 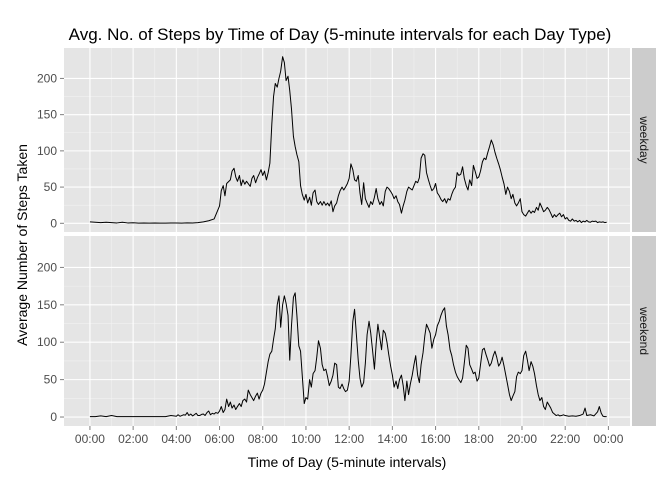 What do you see at coordinates (436, 439) in the screenshot?
I see `x-tick-label: 16:00` at bounding box center [436, 439].